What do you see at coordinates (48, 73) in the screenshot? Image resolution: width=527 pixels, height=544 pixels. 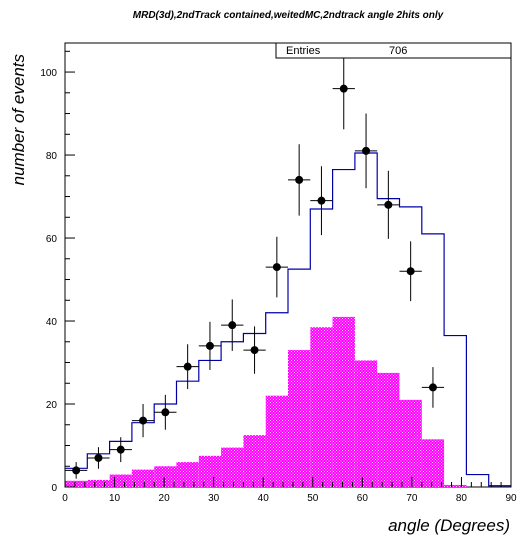 I see `y-tick-label: 100` at bounding box center [48, 73].